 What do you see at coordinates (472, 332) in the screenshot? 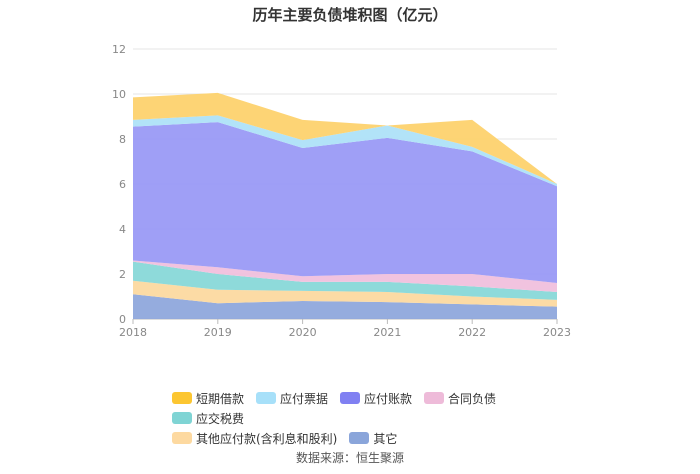
I see `x-tick-label: 2022` at bounding box center [472, 332].